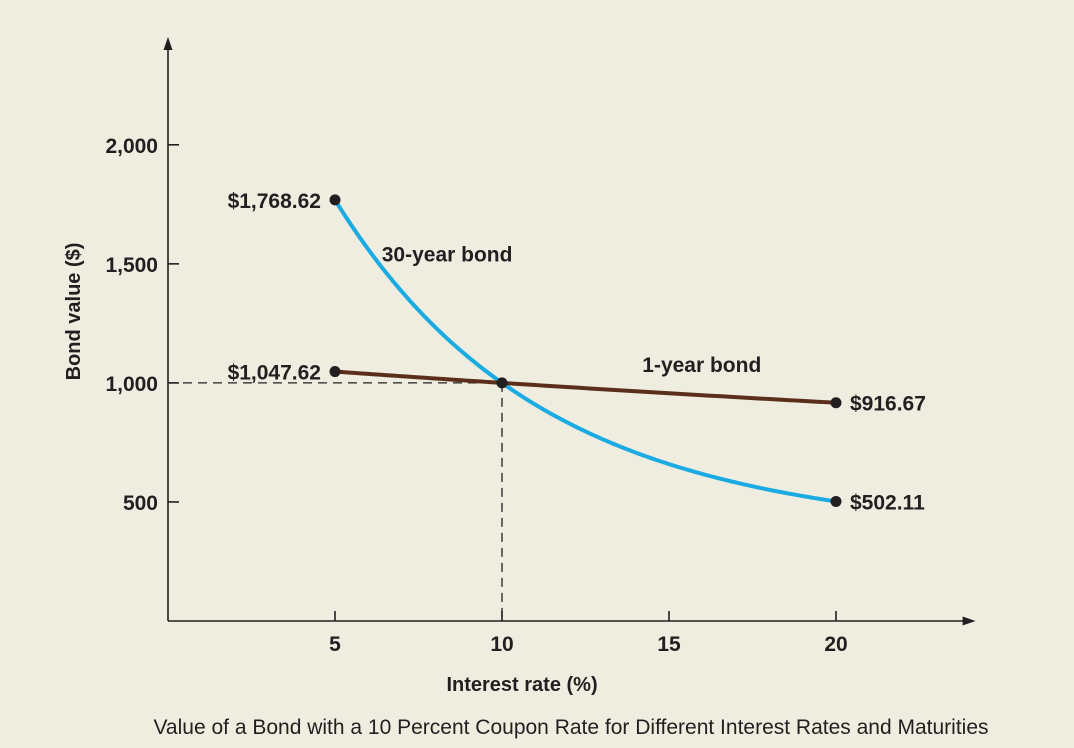  Describe the element at coordinates (131, 384) in the screenshot. I see `y-tick-label: 1,000` at that location.